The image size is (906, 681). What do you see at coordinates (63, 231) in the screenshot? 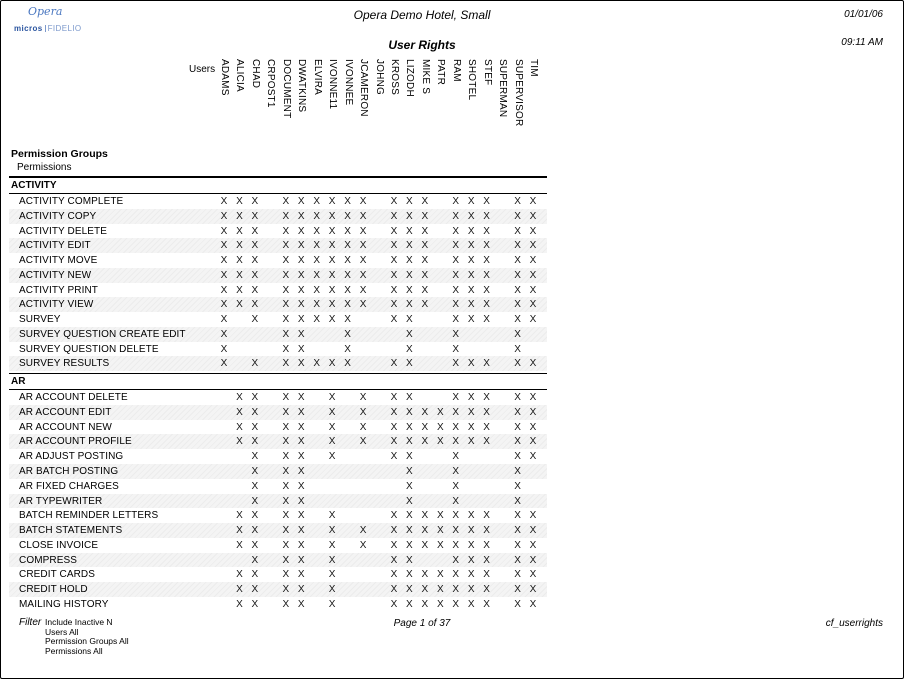
I see `permission-name: ACTIVITY DELETE` at bounding box center [63, 231].